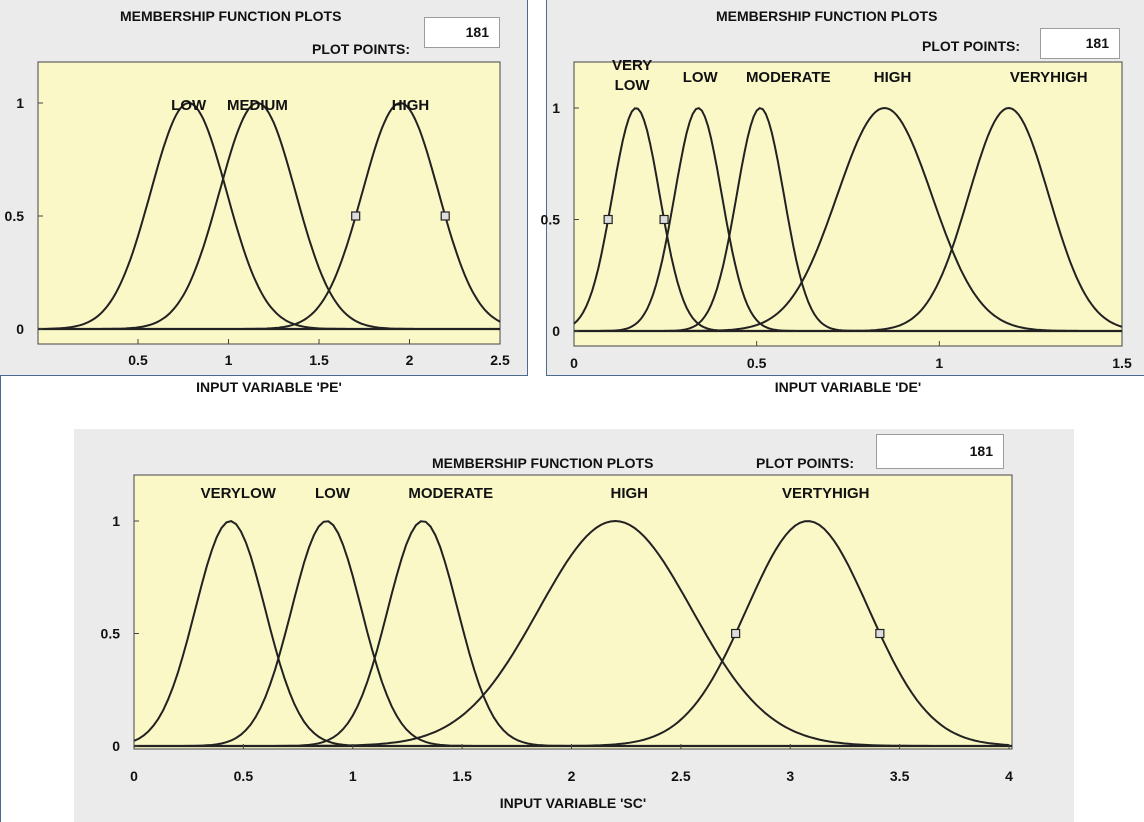  What do you see at coordinates (900, 776) in the screenshot?
I see `x-tick-label: 3.5` at bounding box center [900, 776].